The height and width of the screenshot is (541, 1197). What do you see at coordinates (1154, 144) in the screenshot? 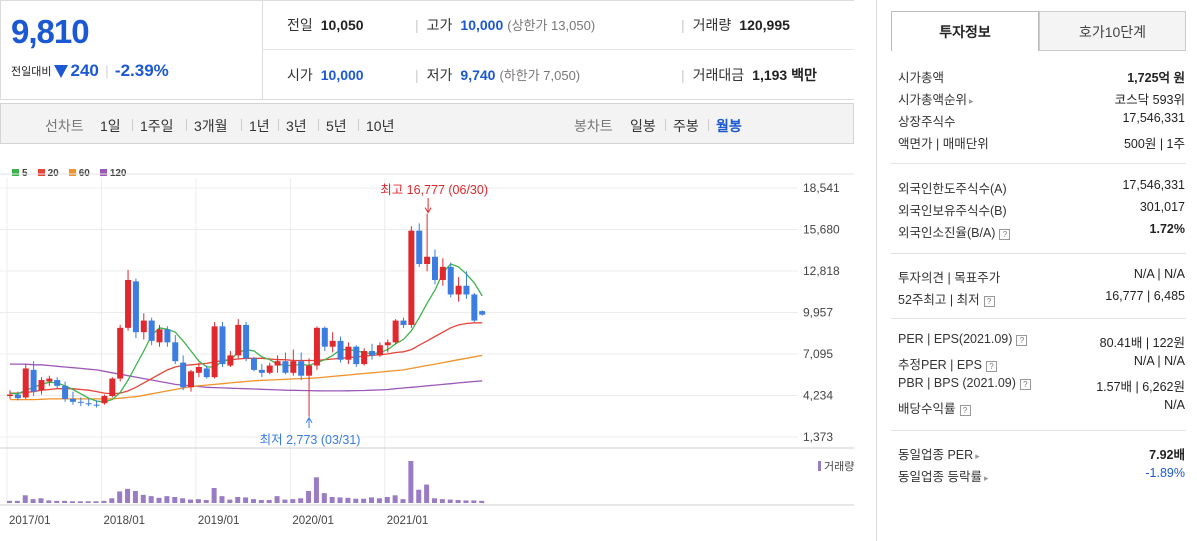
I see `info-value: 500원 | 1주` at bounding box center [1154, 144].